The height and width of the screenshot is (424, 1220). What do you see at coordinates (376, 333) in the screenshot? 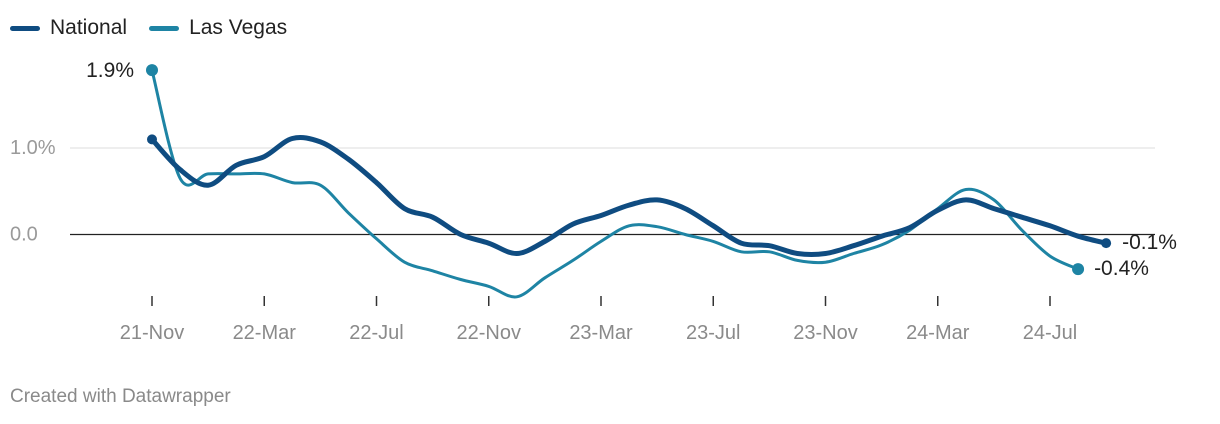
I see `x-tick-label: 22-Jul` at bounding box center [376, 333].